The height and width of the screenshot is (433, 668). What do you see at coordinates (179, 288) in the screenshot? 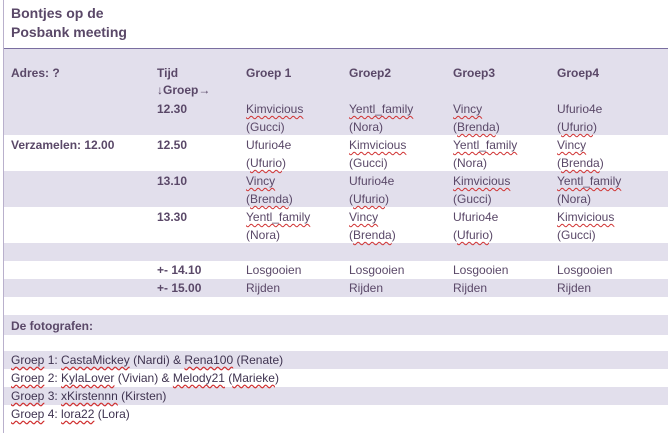
I see `time-cell: +- 15.00` at bounding box center [179, 288].